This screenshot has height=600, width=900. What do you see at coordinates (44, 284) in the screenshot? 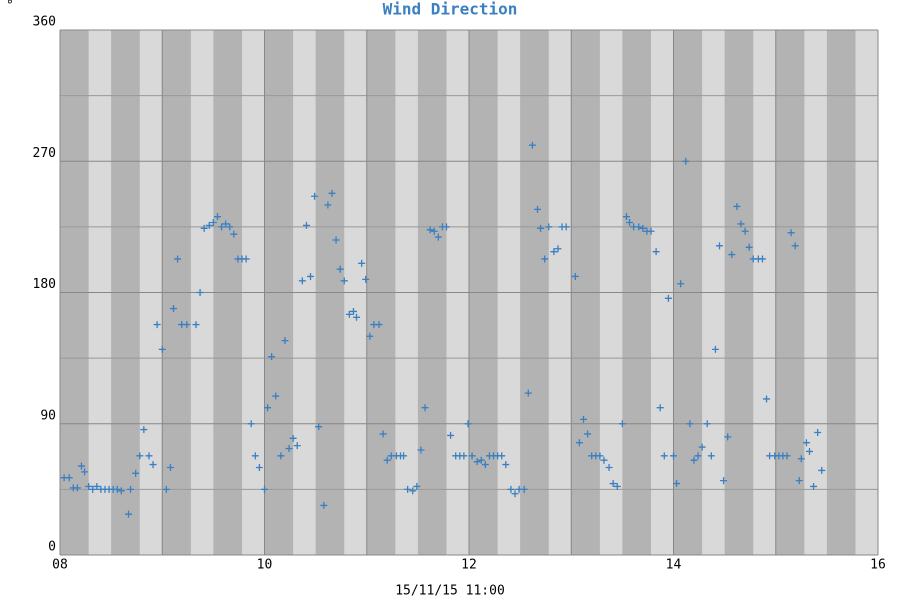
I see `y-tick-label: 180` at bounding box center [44, 284].